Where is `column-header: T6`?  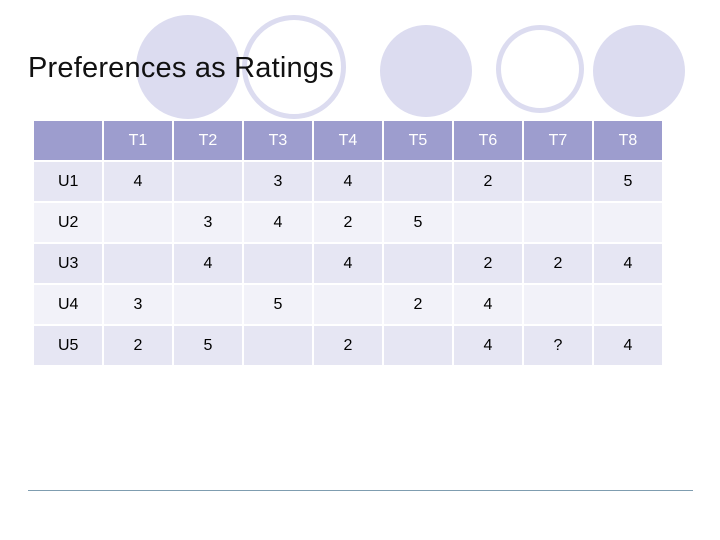 column-header: T6 is located at coordinates (488, 140).